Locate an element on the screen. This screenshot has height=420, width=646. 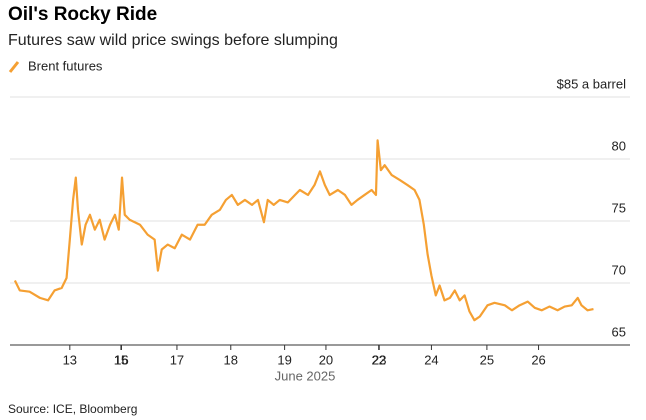
x-tick-label: 15 is located at coordinates (121, 359).